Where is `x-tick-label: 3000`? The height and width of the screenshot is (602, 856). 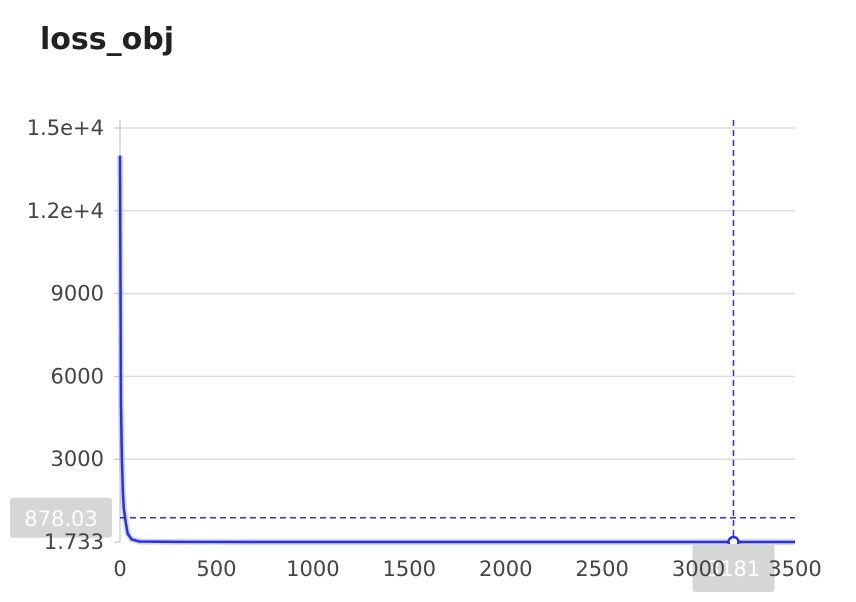
x-tick-label: 3000 is located at coordinates (698, 569).